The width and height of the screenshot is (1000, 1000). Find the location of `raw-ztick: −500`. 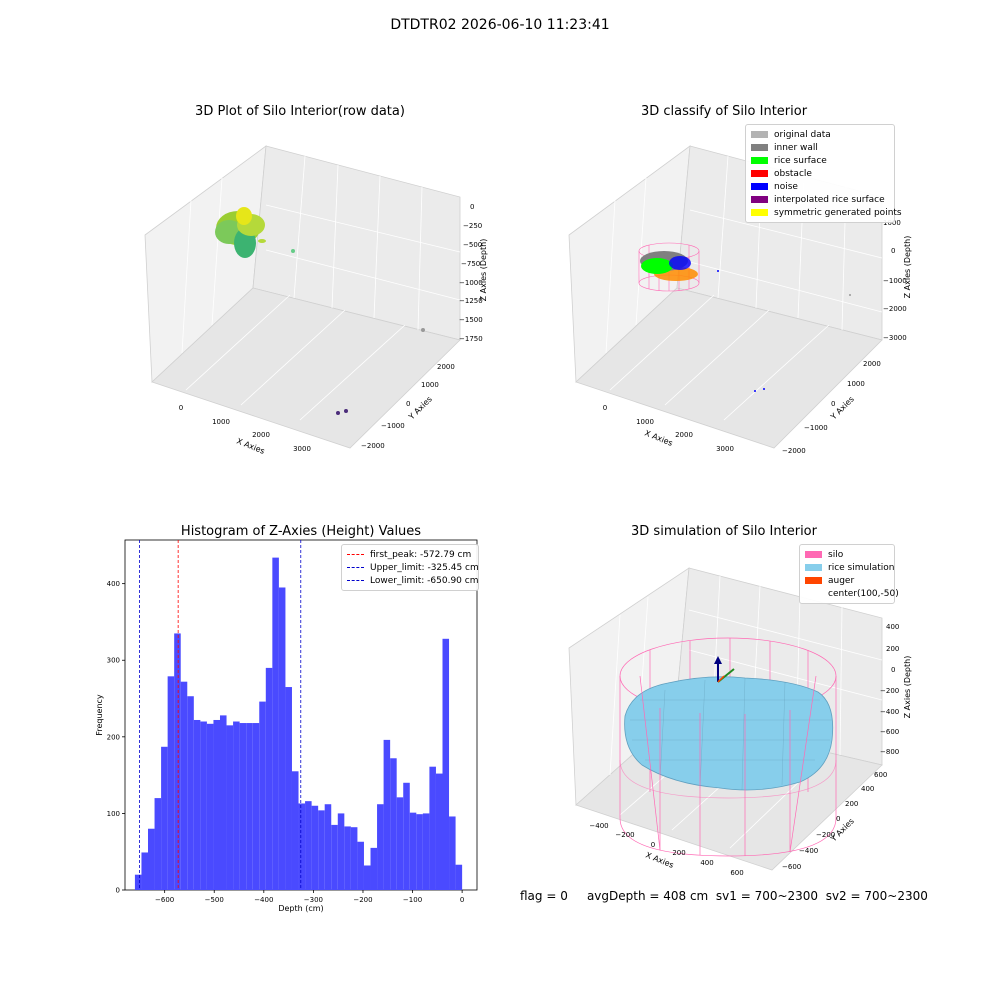

raw-ztick: −500 is located at coordinates (472, 245).